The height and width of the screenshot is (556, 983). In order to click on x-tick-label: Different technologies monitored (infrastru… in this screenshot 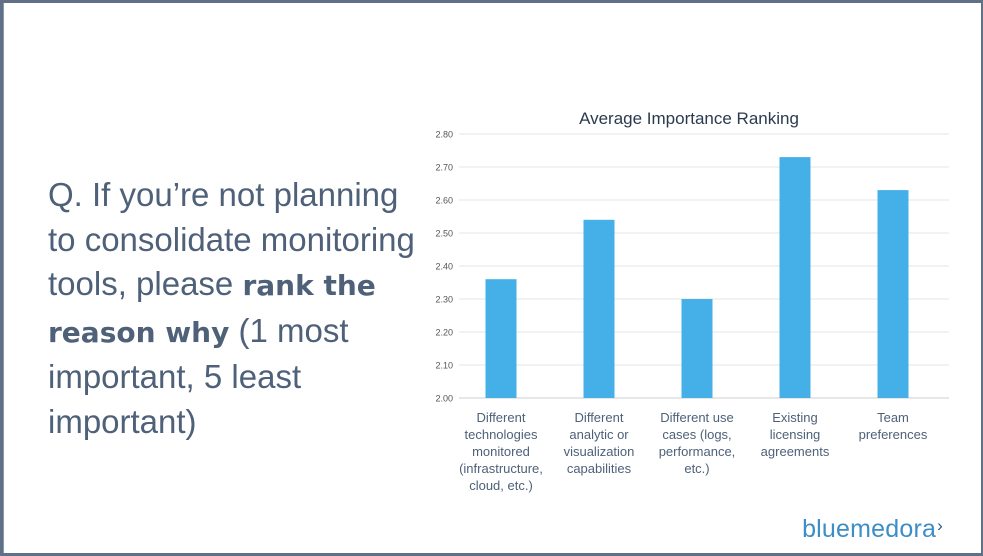, I will do `click(501, 451)`.